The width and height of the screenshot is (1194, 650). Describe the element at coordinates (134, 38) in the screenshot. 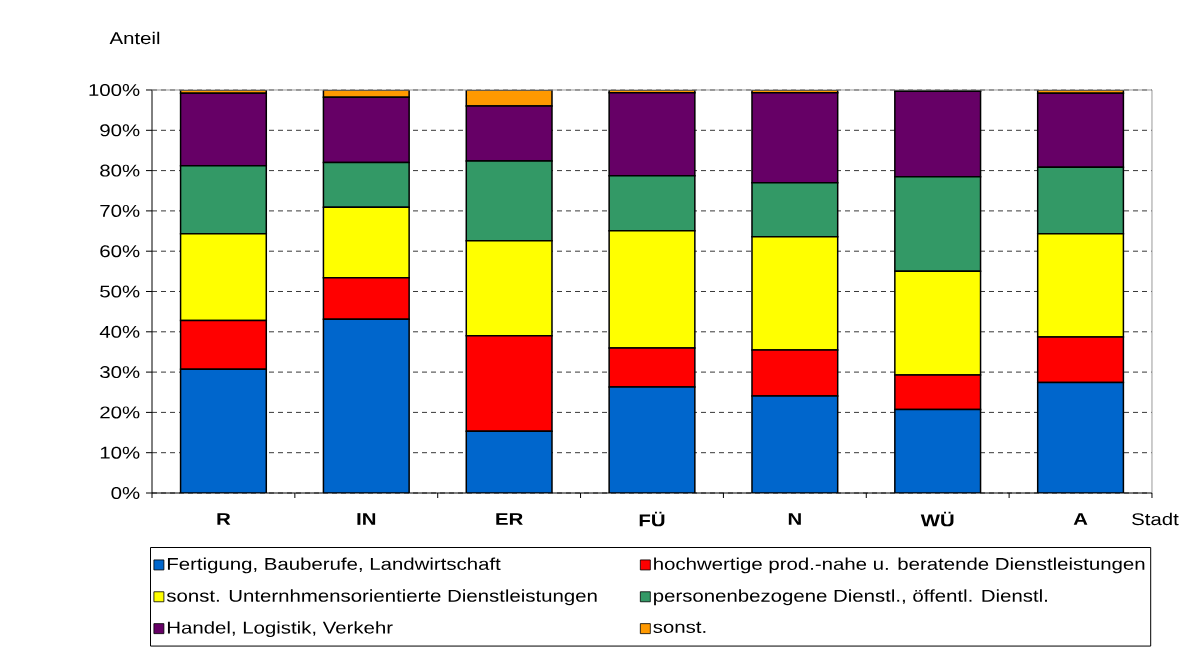

I see `y-axis-title: Anteil` at that location.